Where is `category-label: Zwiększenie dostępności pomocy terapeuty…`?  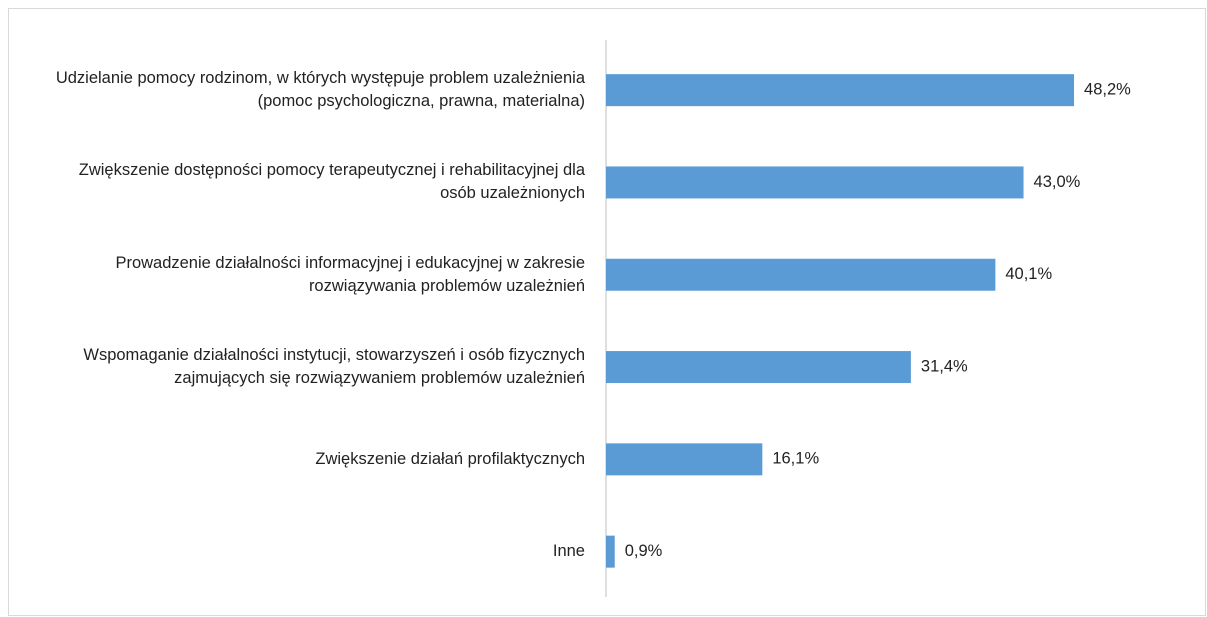 category-label: Zwiększenie dostępności pomocy terapeuty… is located at coordinates (331, 182).